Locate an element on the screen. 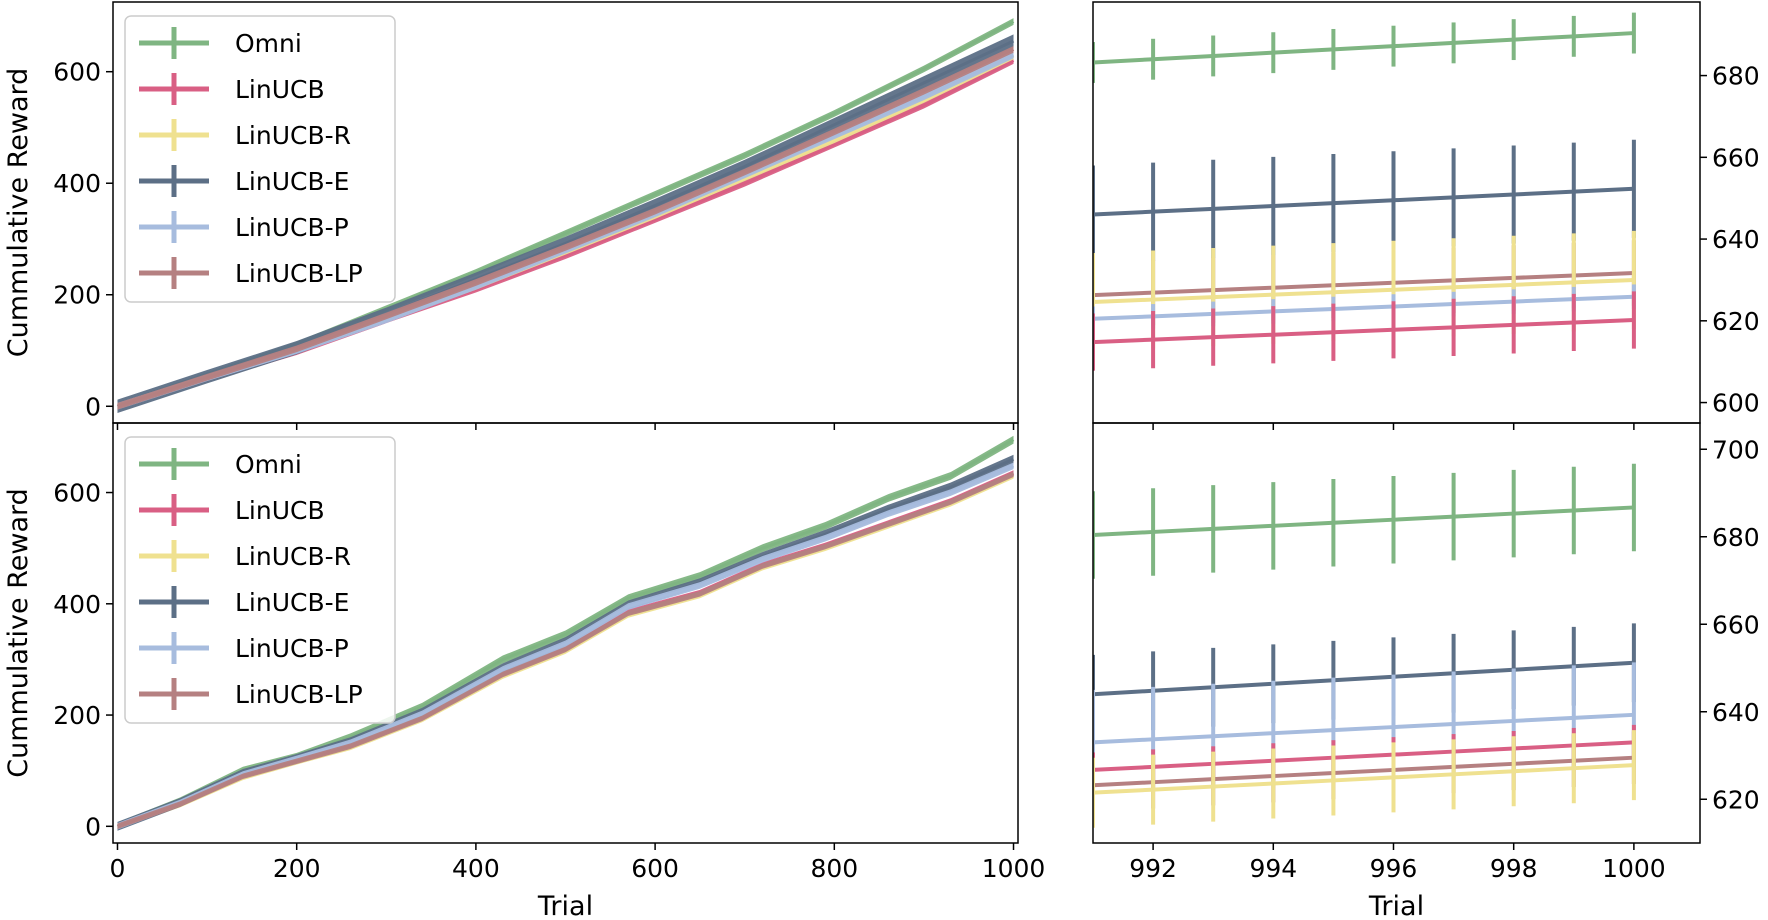 This screenshot has width=1768, height=920. x-tick-label: 998 is located at coordinates (1514, 868).